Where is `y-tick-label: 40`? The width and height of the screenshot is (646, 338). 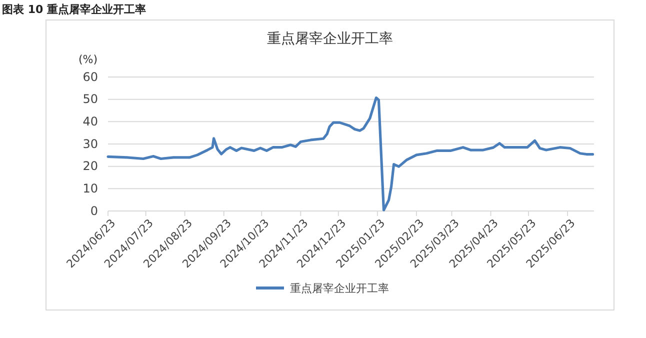 y-tick-label: 40 is located at coordinates (90, 121).